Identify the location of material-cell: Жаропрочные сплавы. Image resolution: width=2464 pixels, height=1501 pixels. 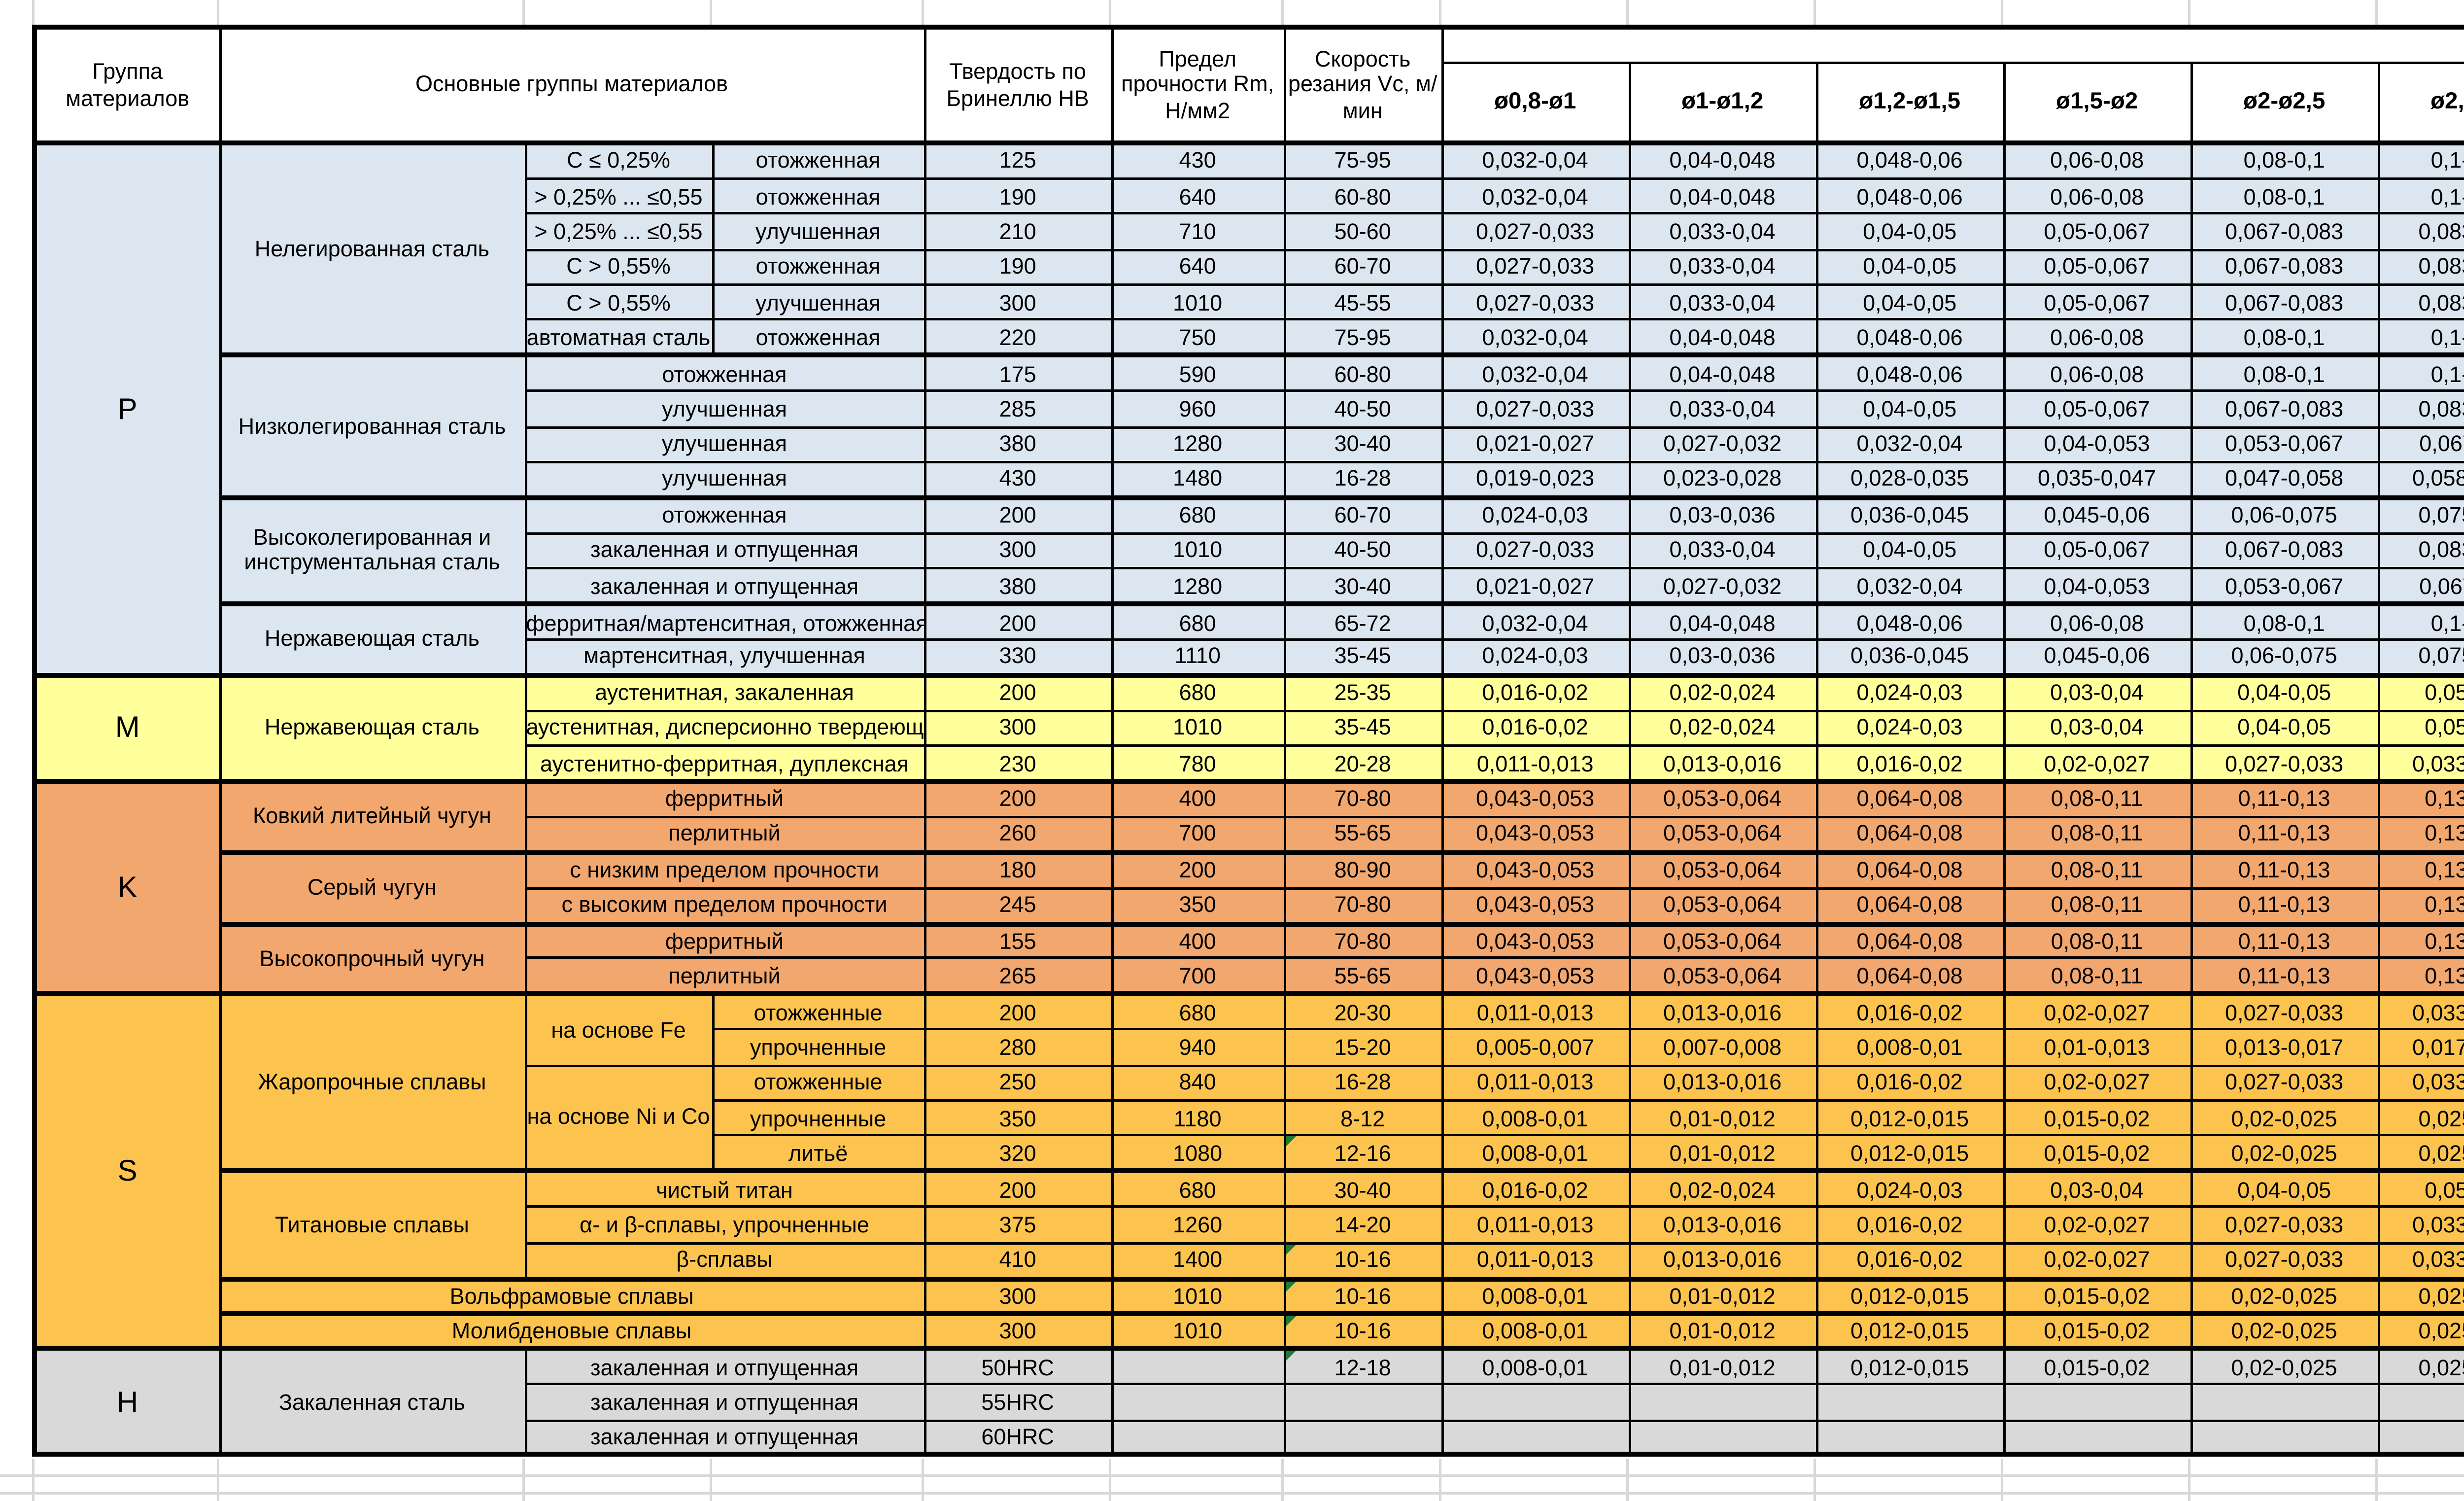
(372, 1082).